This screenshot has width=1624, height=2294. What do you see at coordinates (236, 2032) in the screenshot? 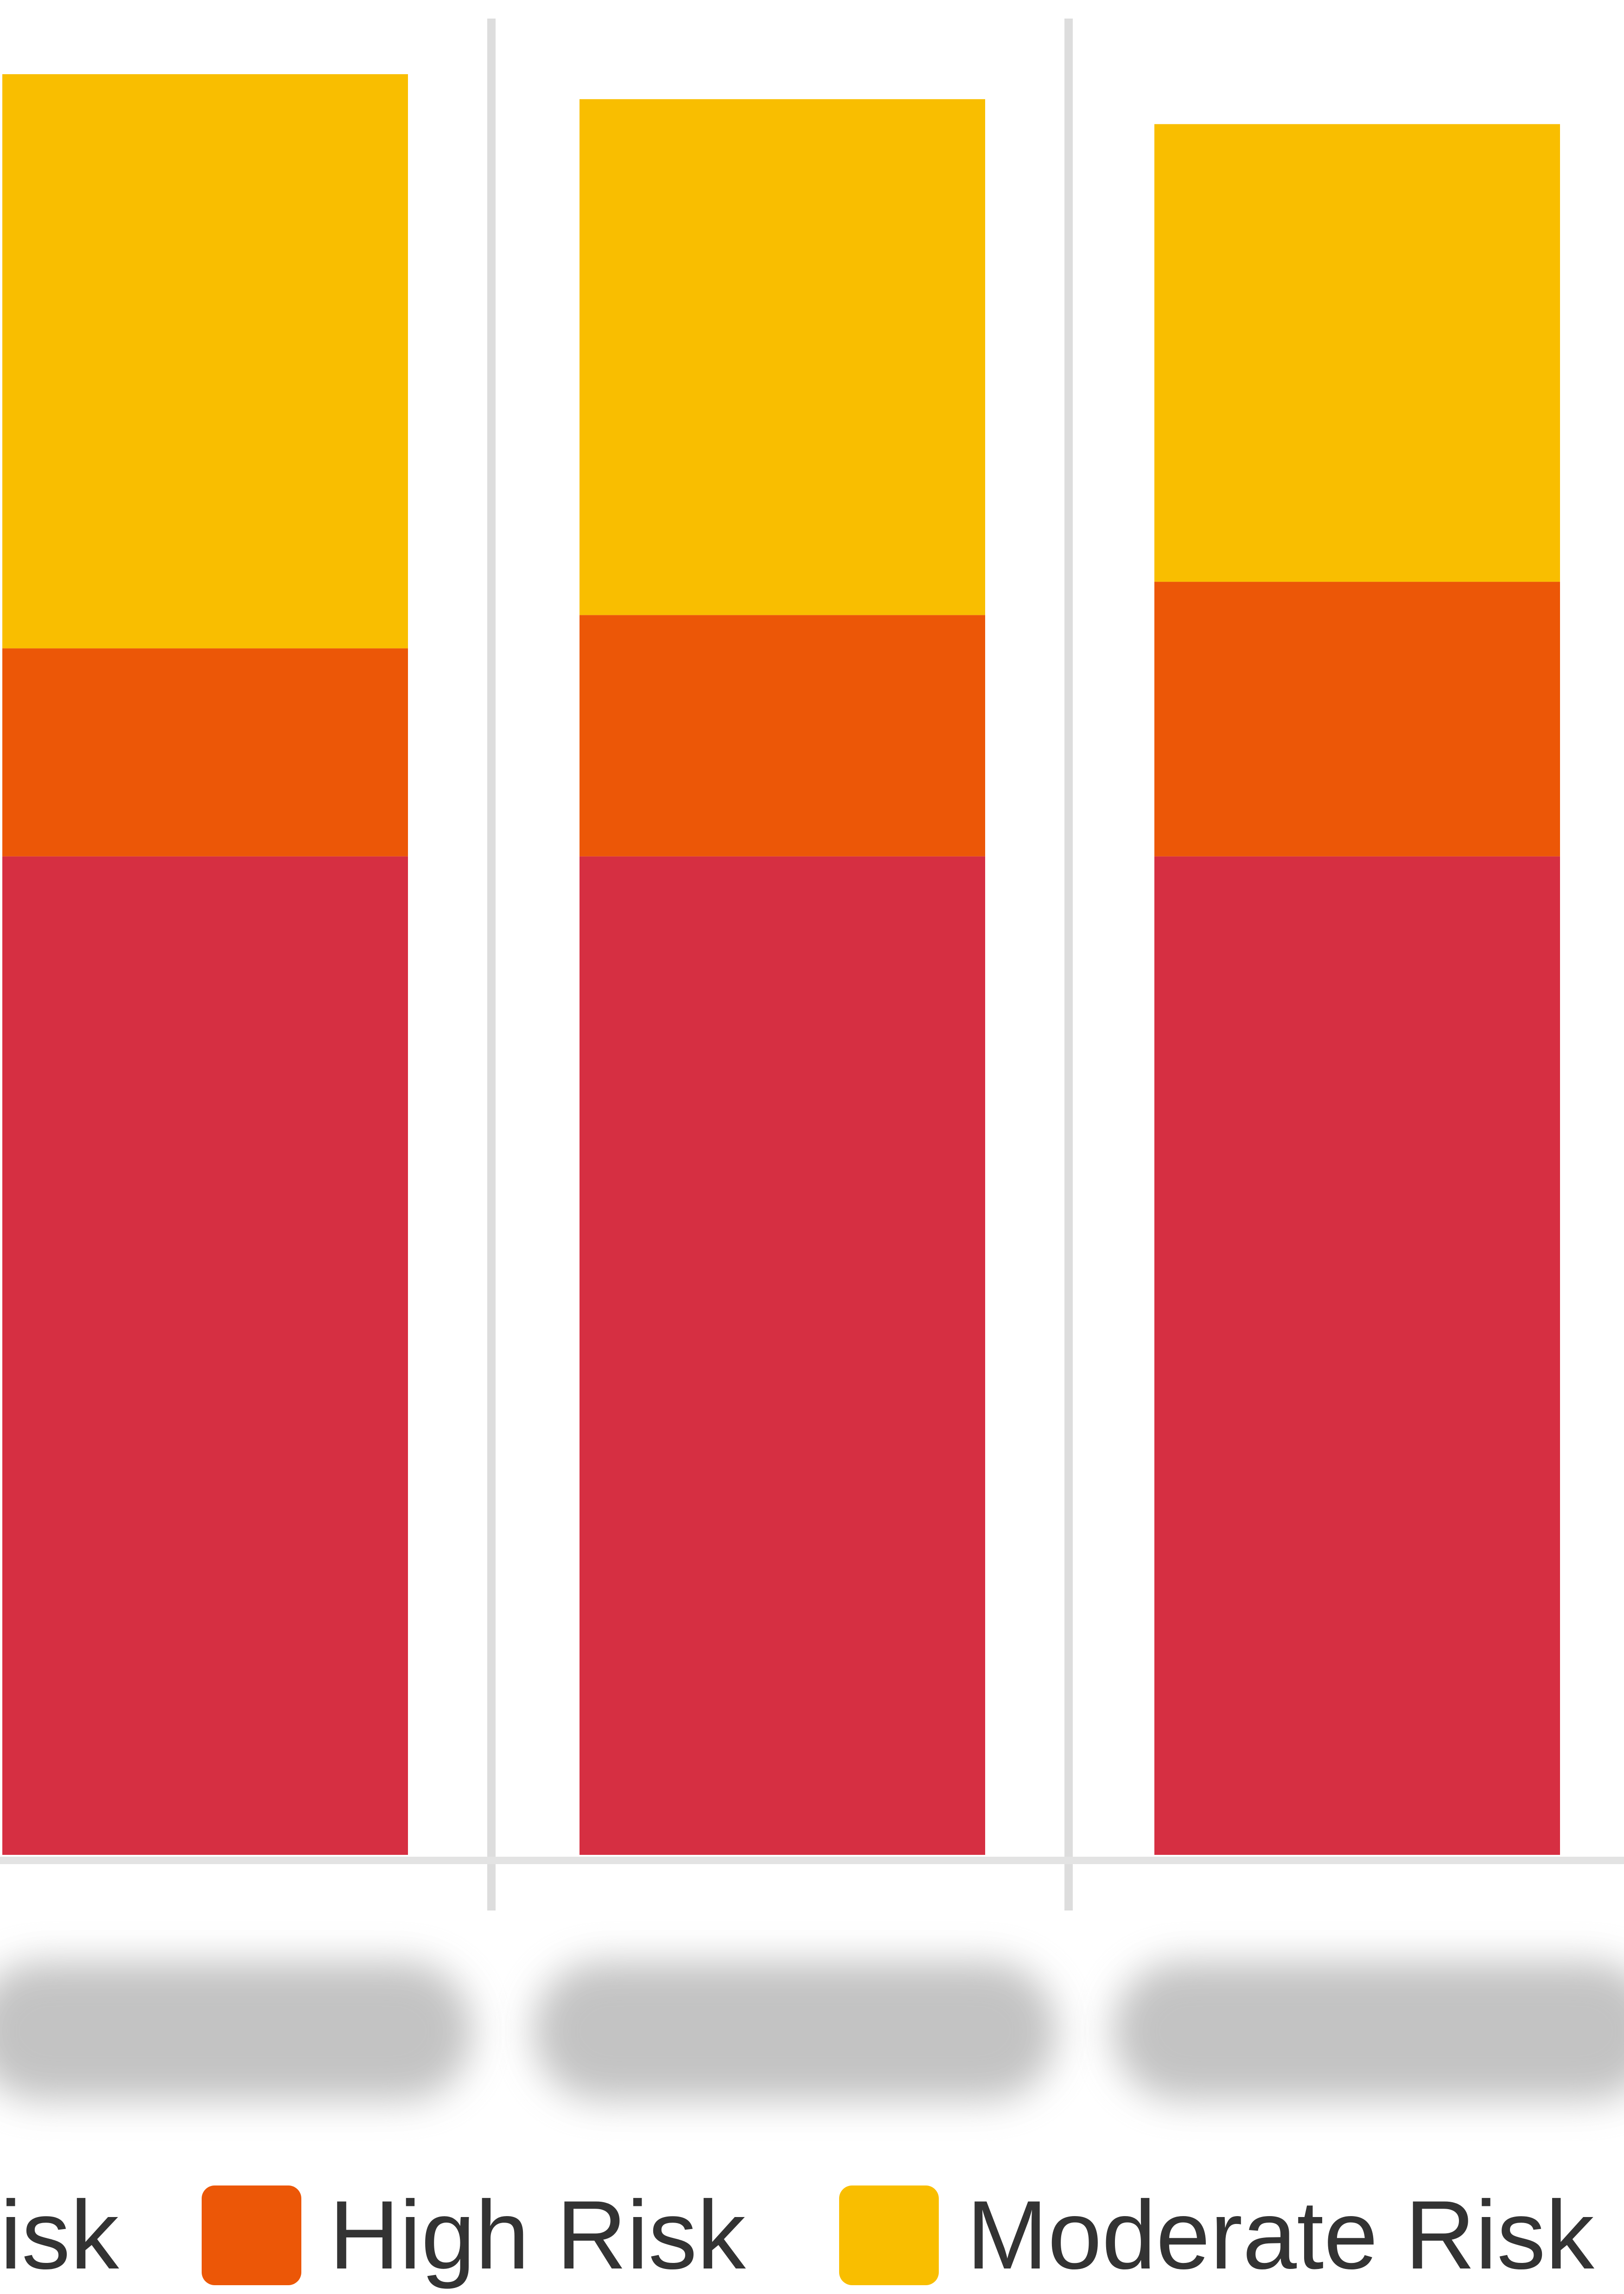
I see `x-tick-label-1-blurred` at bounding box center [236, 2032].